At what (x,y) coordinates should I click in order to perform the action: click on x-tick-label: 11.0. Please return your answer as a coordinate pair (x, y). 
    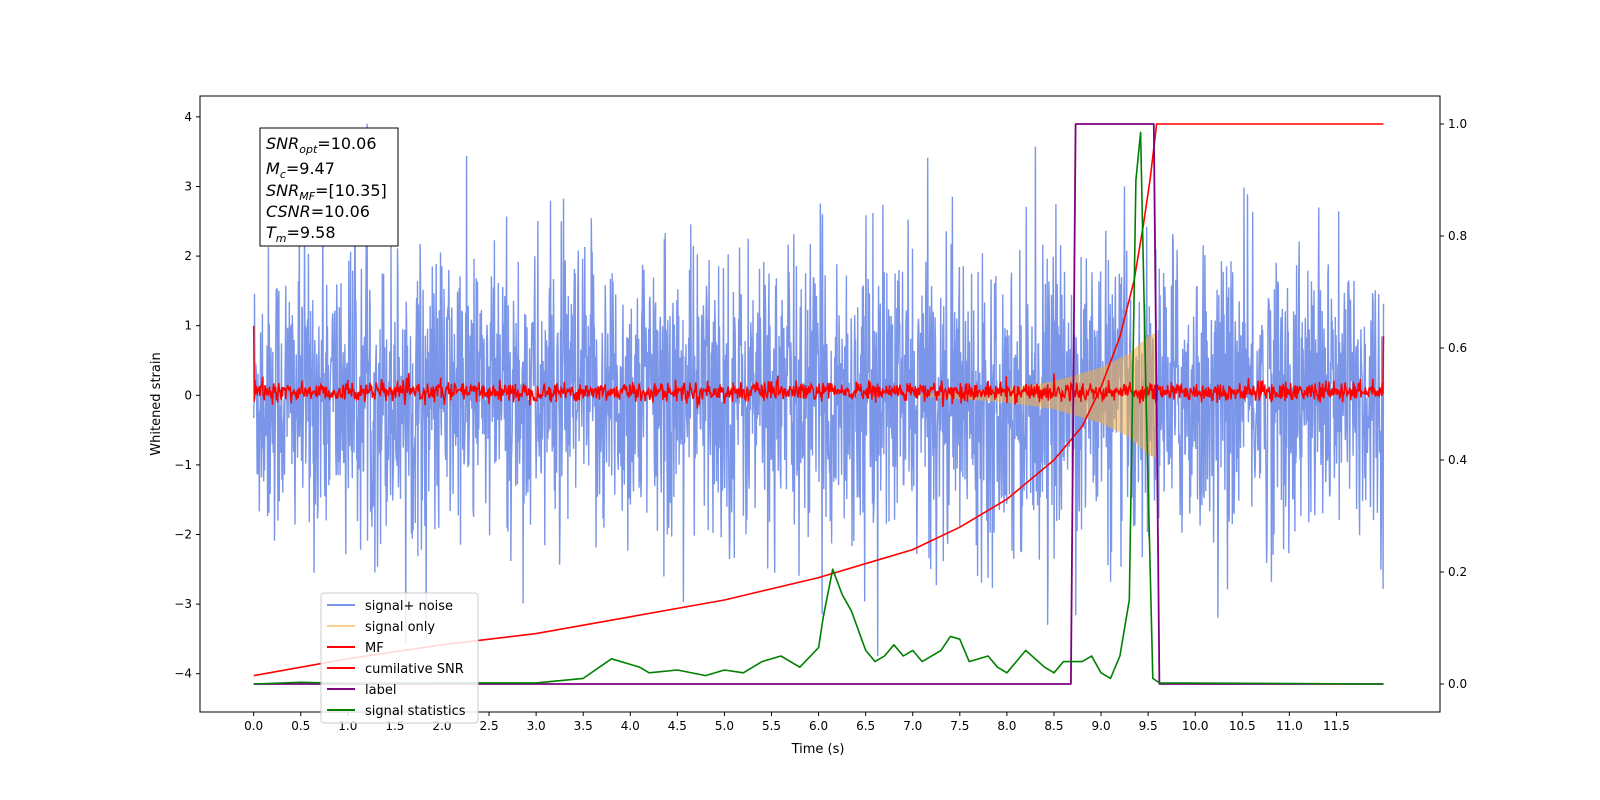
    Looking at the image, I should click on (1289, 726).